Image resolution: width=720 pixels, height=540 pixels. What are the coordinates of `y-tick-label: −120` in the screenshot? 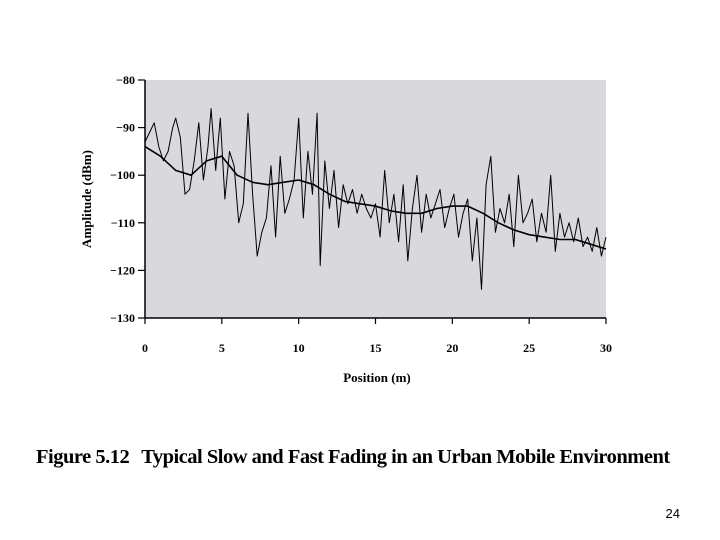 It's located at (122, 270).